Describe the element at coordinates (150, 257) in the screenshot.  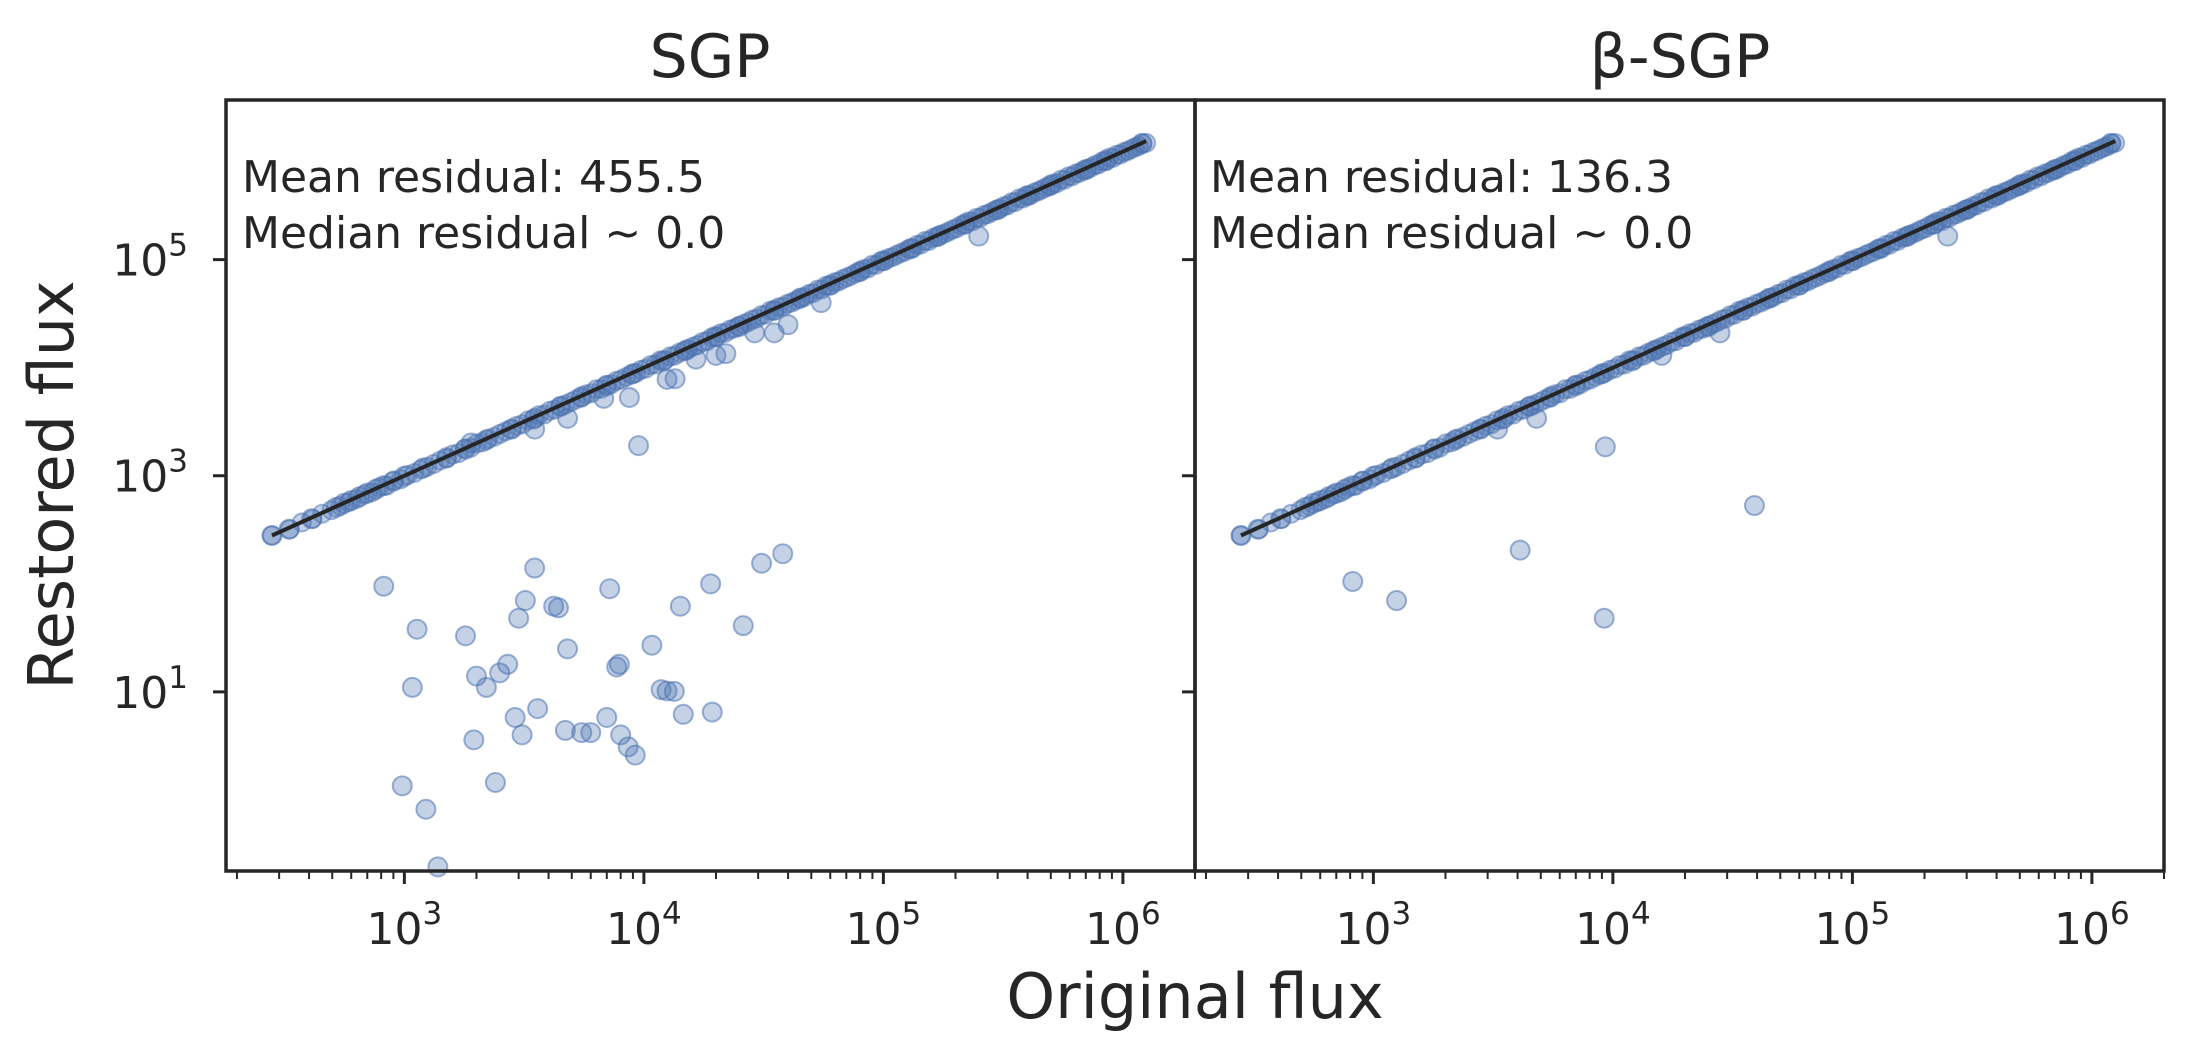
I see `y-tick-label: 10⁵` at that location.